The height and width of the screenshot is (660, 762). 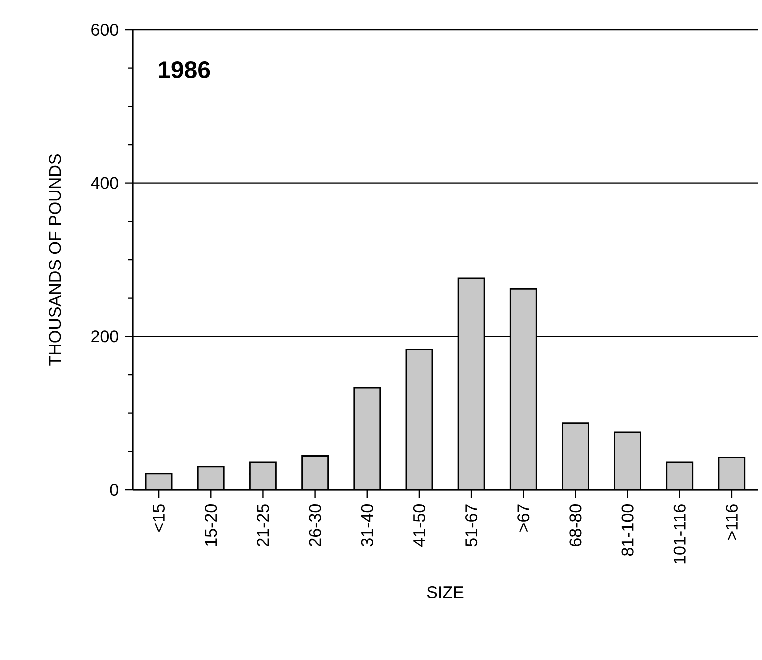 What do you see at coordinates (184, 70) in the screenshot?
I see `text: 1986` at bounding box center [184, 70].